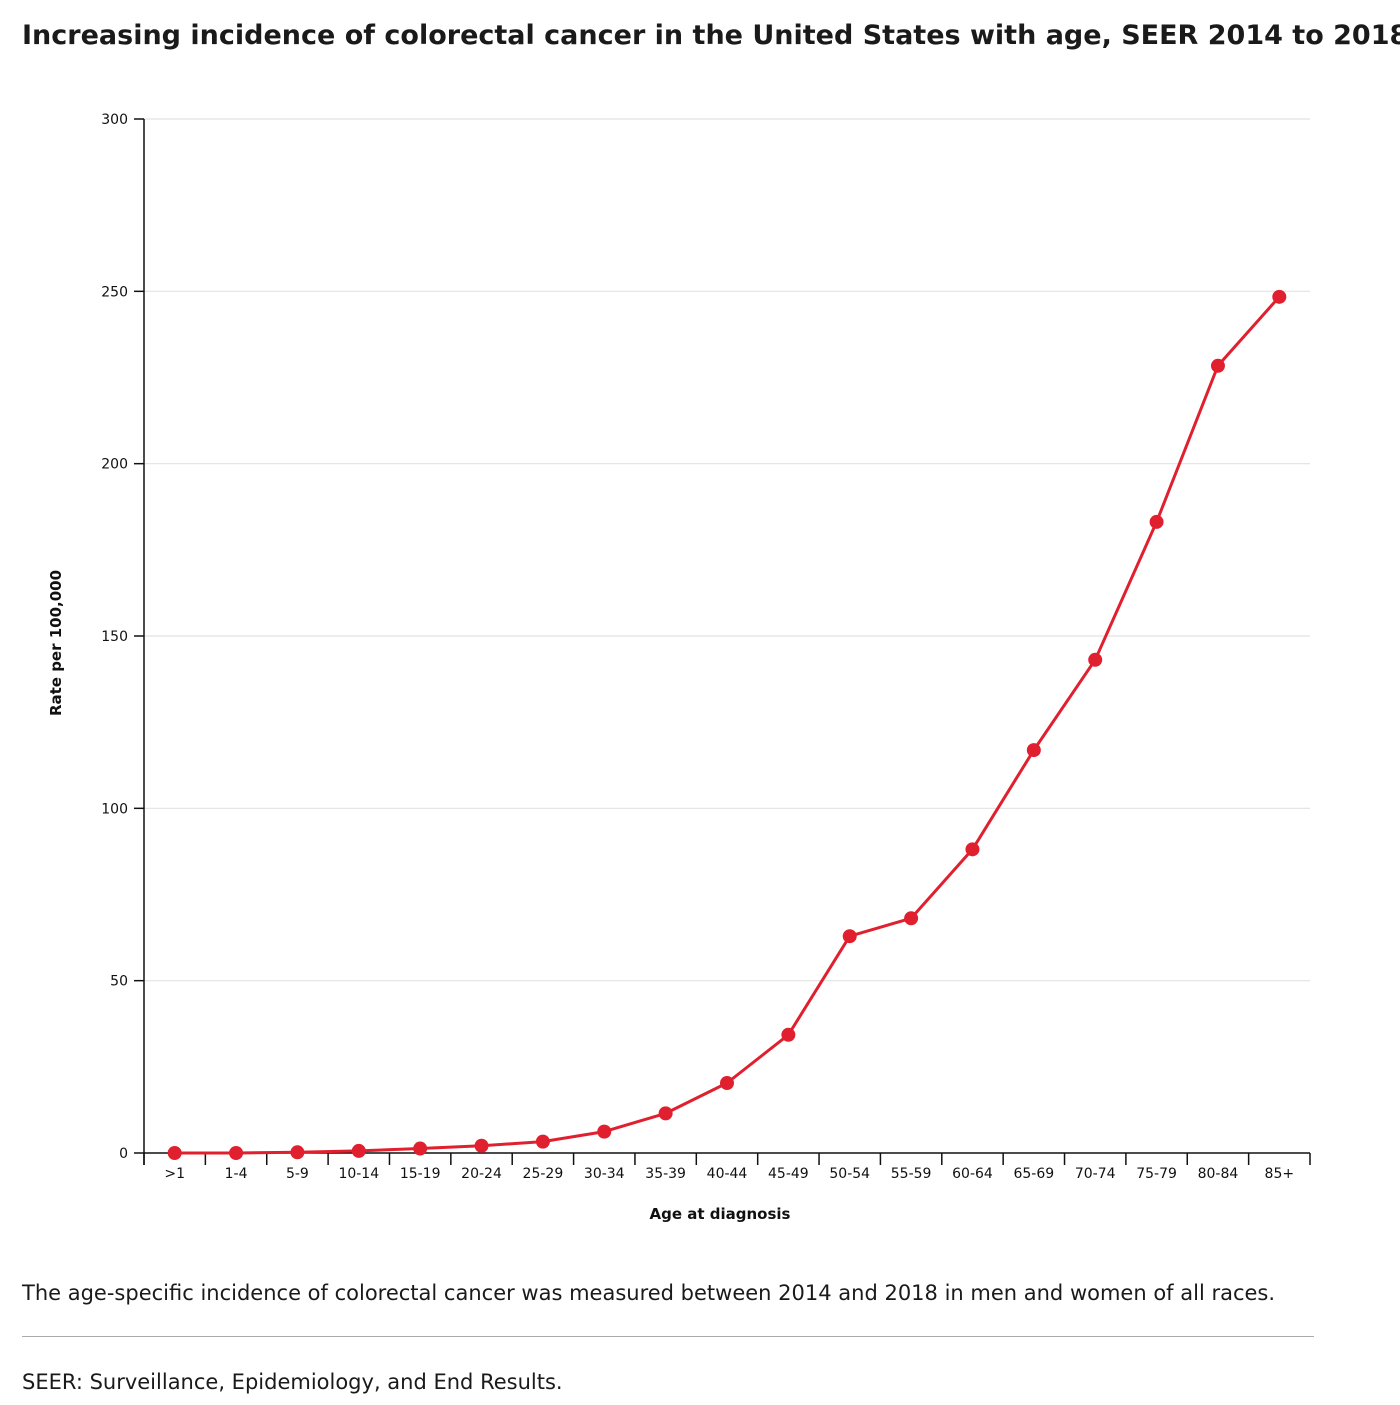  What do you see at coordinates (123, 1154) in the screenshot?
I see `y-tick-label: 0` at bounding box center [123, 1154].